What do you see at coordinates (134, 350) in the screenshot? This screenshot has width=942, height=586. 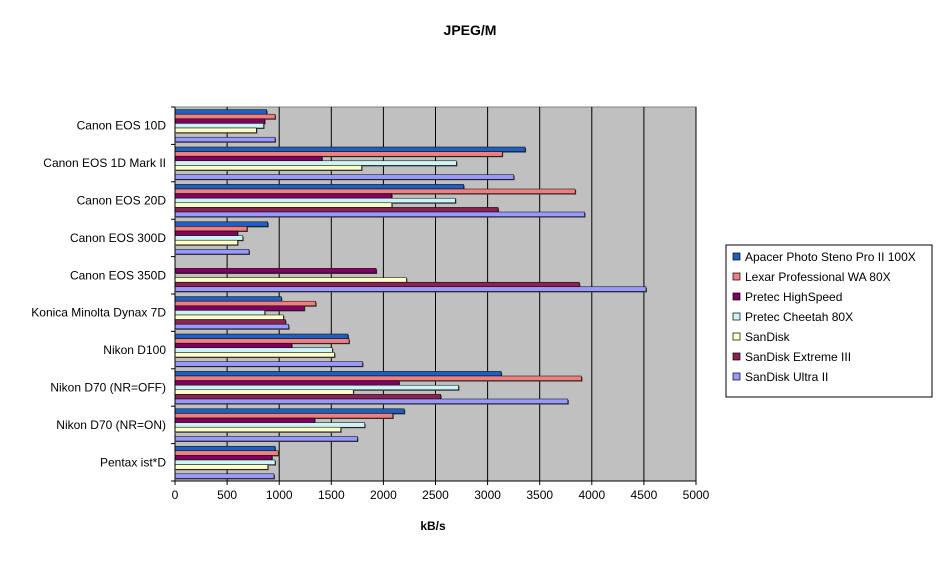 I see `category-label: Nikon D100` at bounding box center [134, 350].